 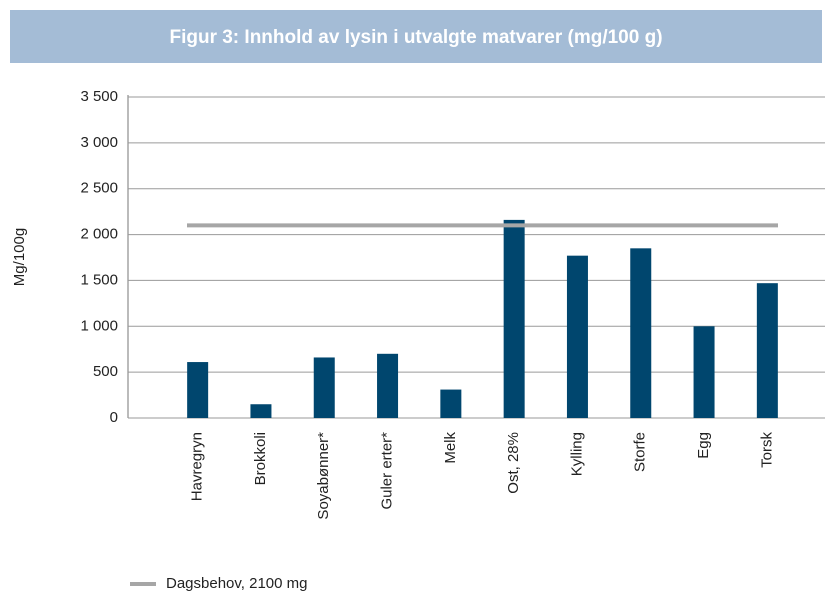 What do you see at coordinates (99, 325) in the screenshot?
I see `y-tick-label: 1 000` at bounding box center [99, 325].